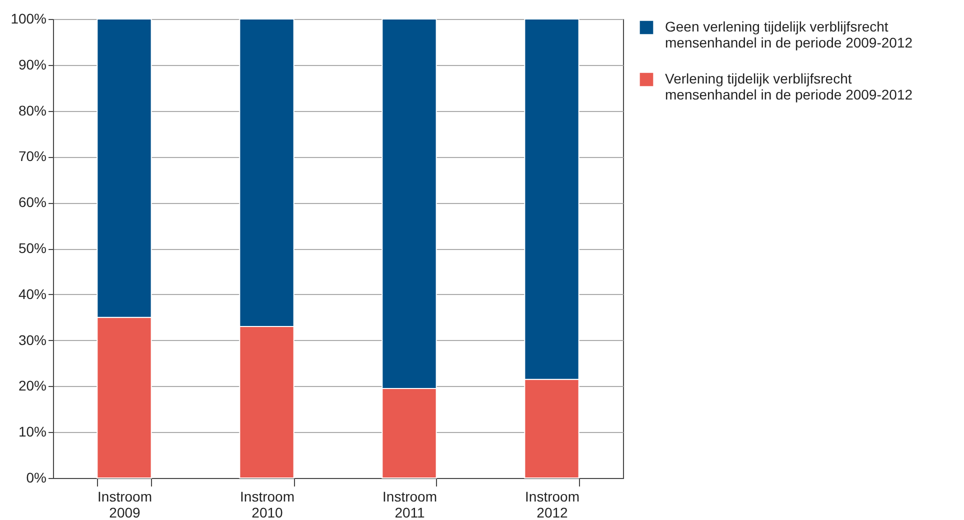  Describe the element at coordinates (32, 248) in the screenshot. I see `y-tick-label: 50%` at that location.